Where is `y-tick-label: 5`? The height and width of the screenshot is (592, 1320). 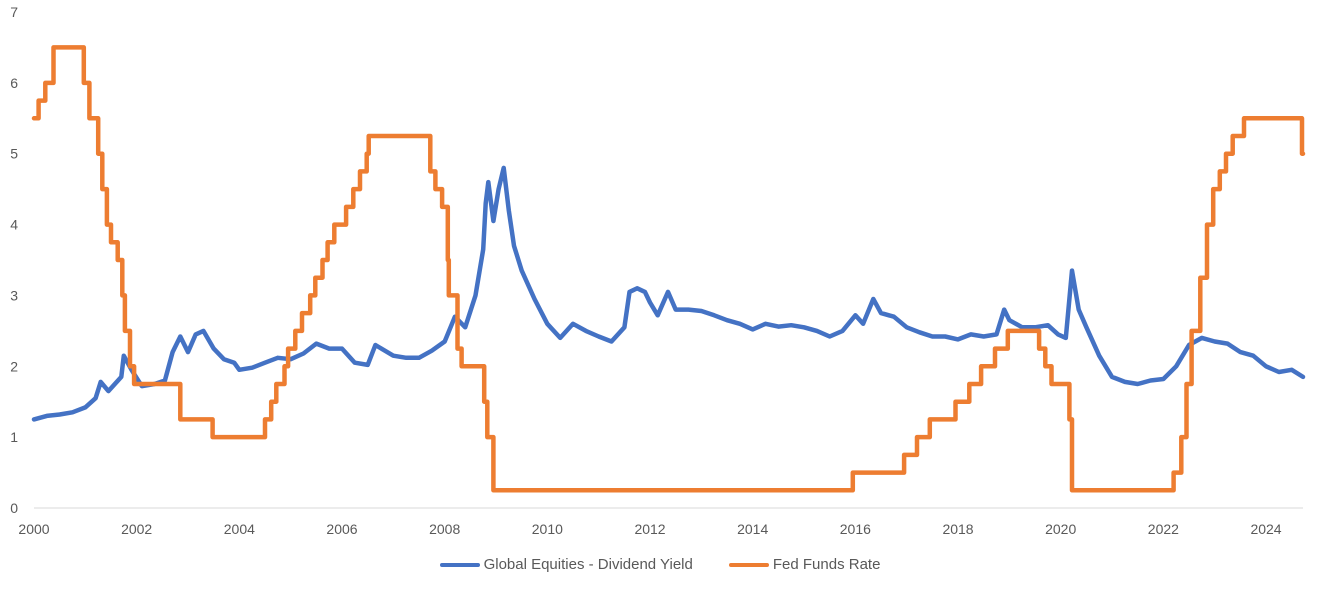
y-tick-label: 5 is located at coordinates (14, 154).